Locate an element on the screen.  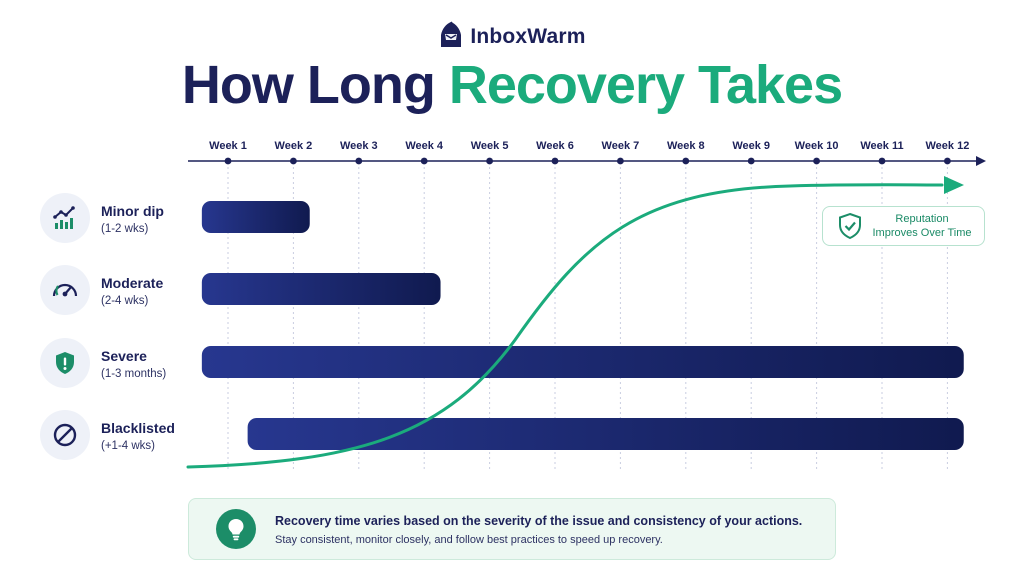
row-name: Blacklisted is located at coordinates (138, 428).